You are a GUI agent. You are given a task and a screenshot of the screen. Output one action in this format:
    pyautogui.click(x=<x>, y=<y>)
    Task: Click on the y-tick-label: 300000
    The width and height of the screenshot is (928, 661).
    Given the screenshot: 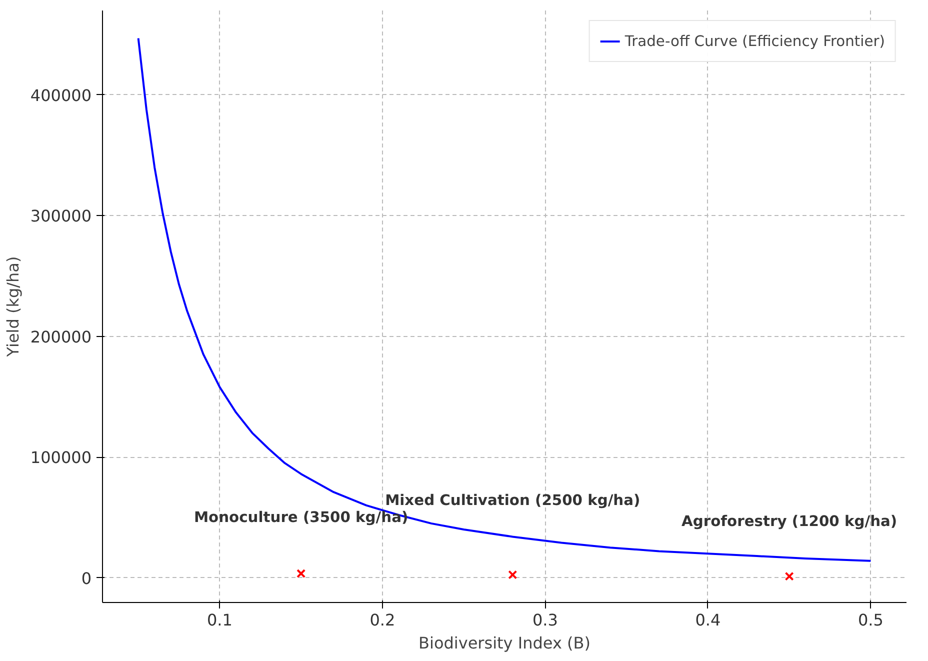 What is the action you would take?
    pyautogui.click(x=61, y=216)
    